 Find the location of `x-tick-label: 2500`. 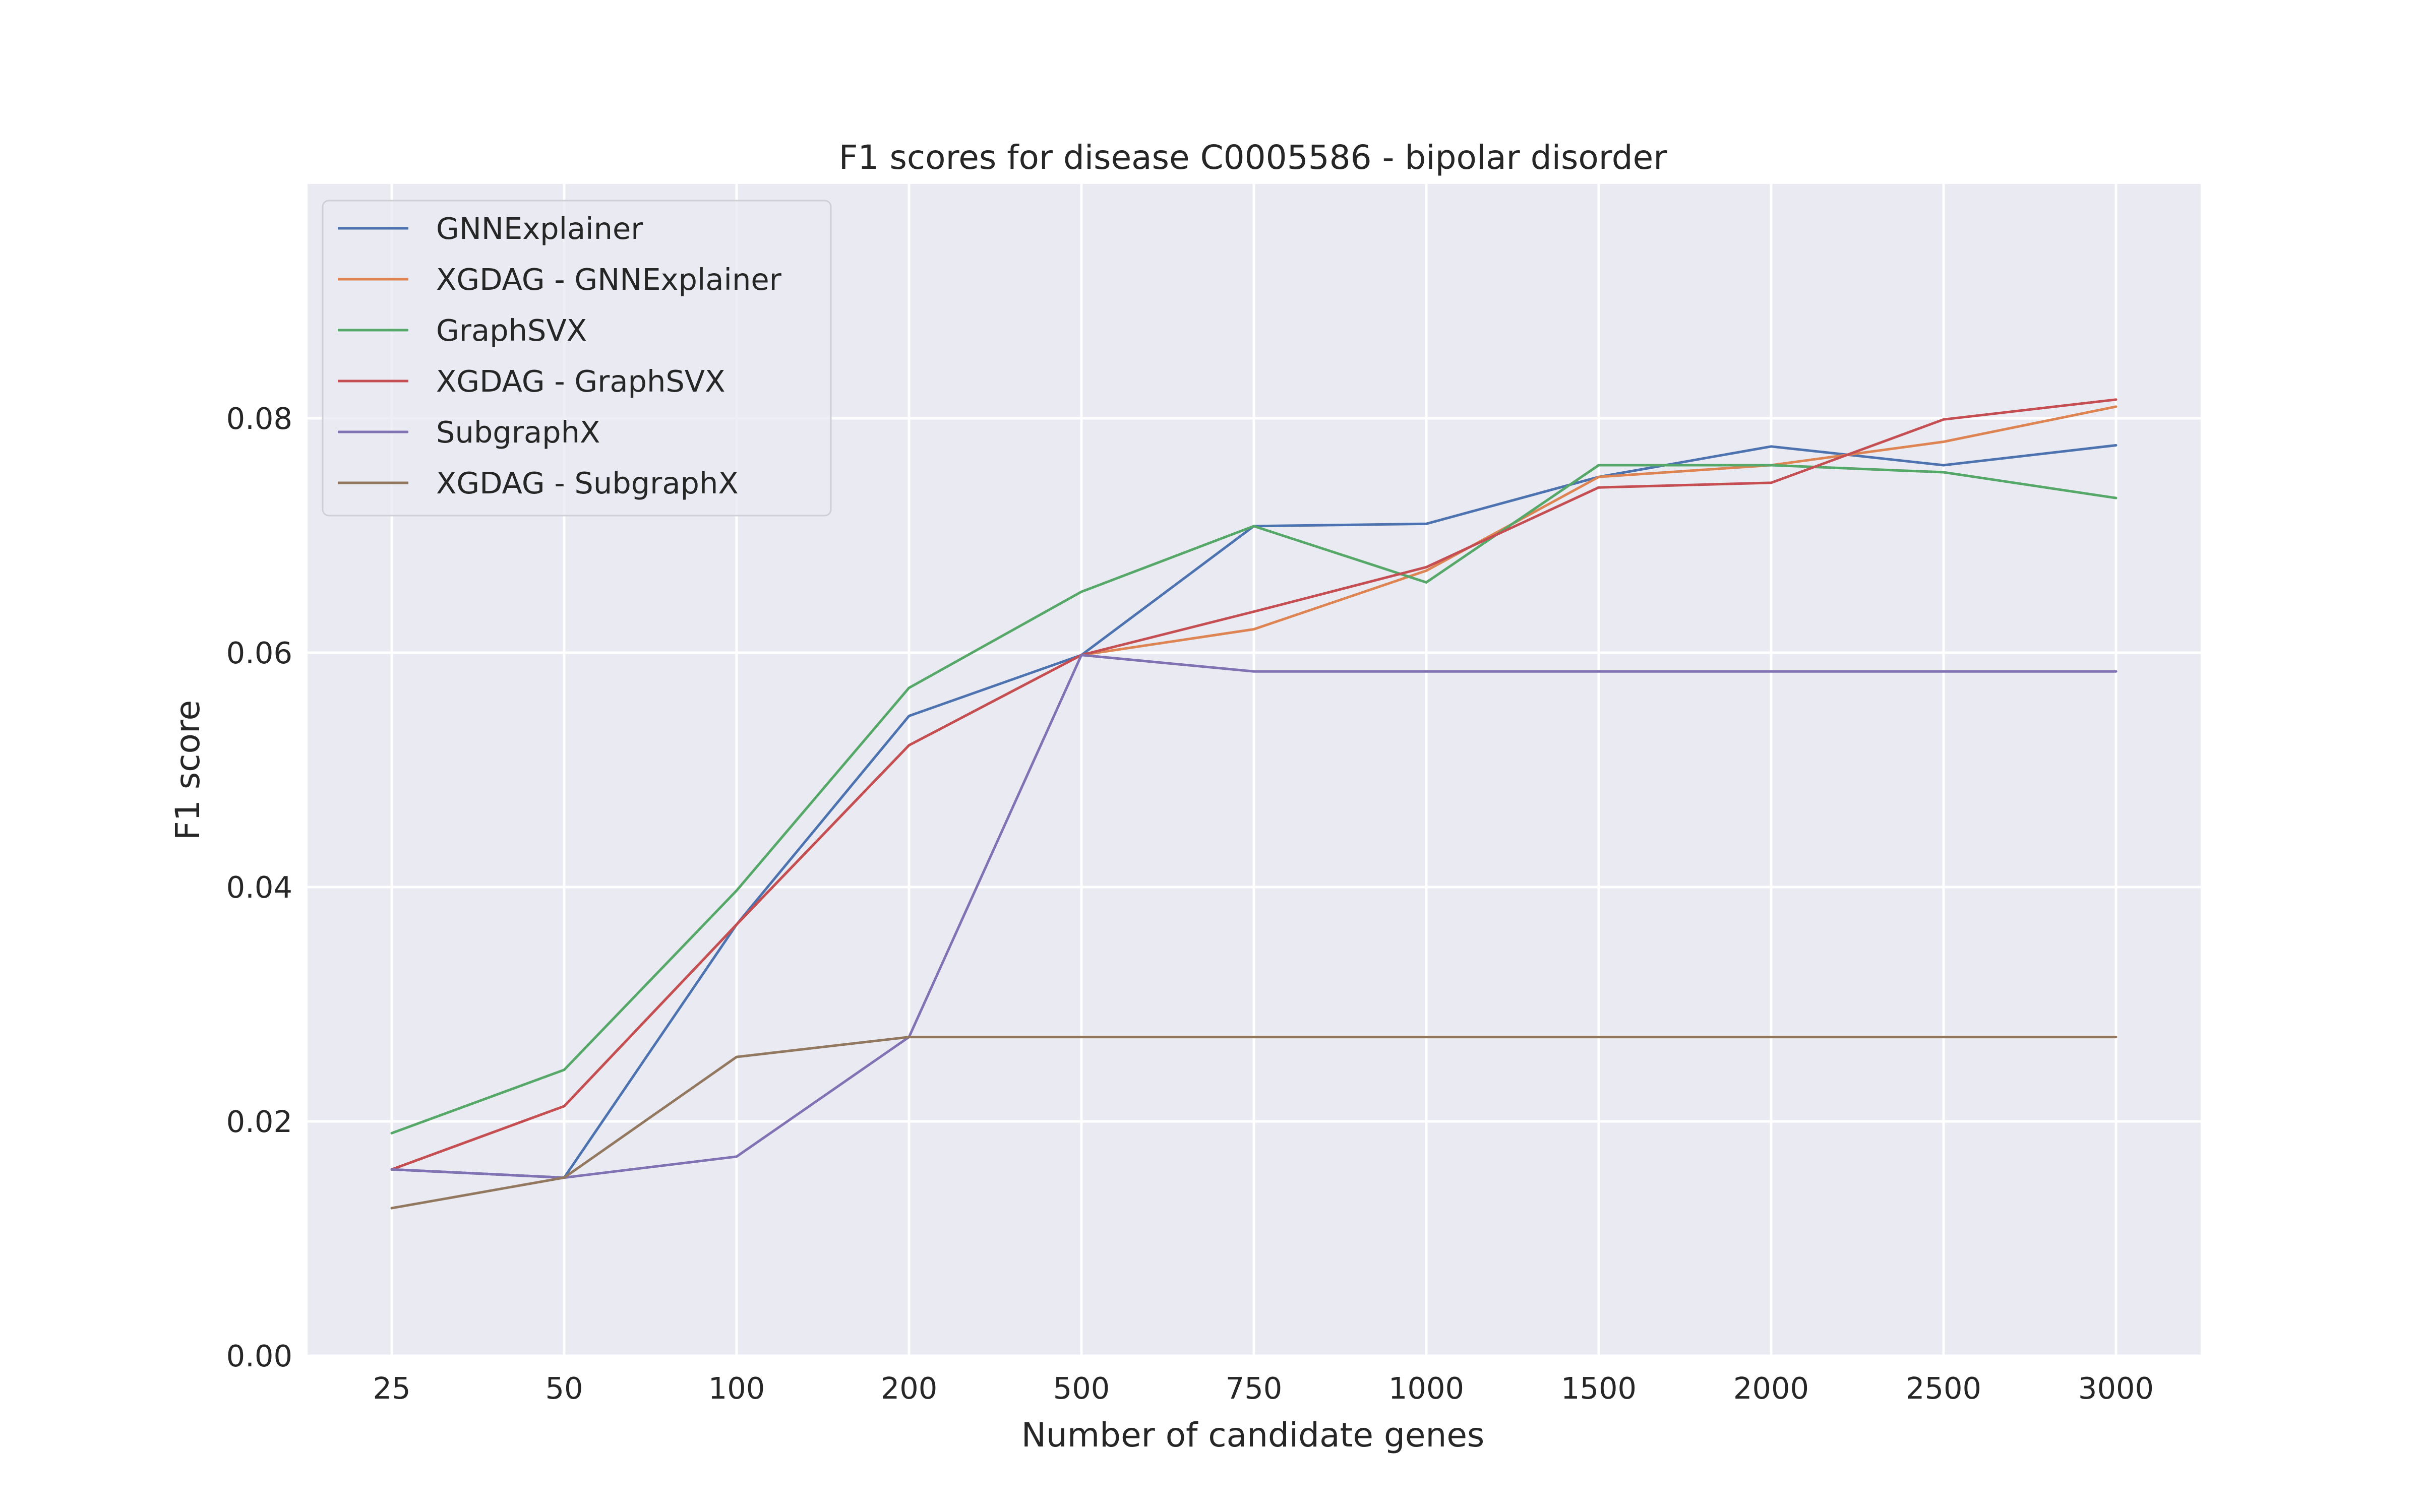

x-tick-label: 2500 is located at coordinates (1943, 1388).